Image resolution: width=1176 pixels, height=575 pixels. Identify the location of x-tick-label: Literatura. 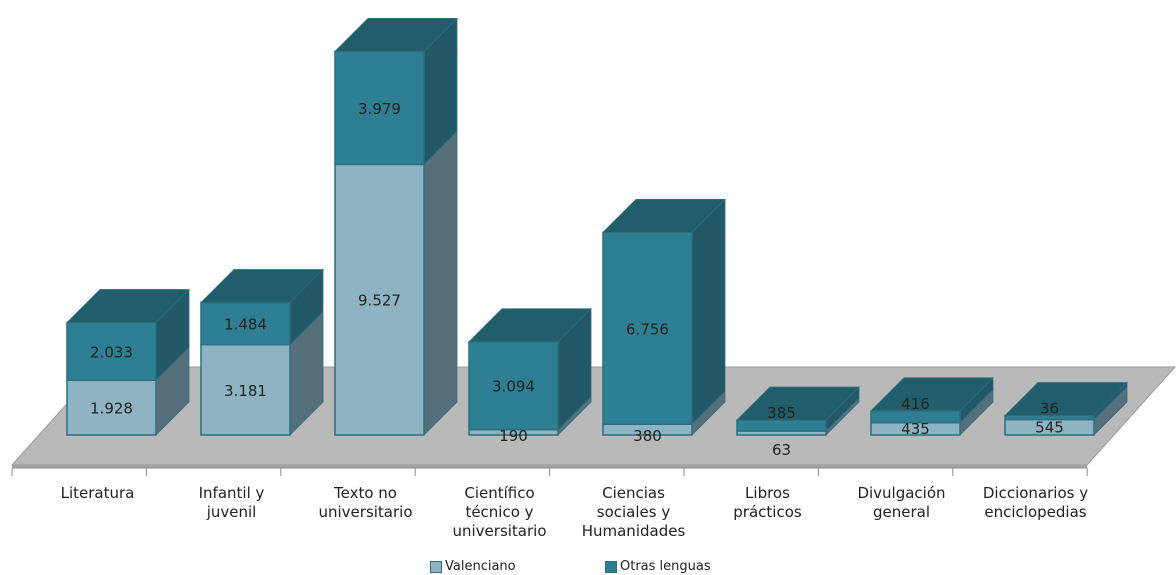
(98, 493).